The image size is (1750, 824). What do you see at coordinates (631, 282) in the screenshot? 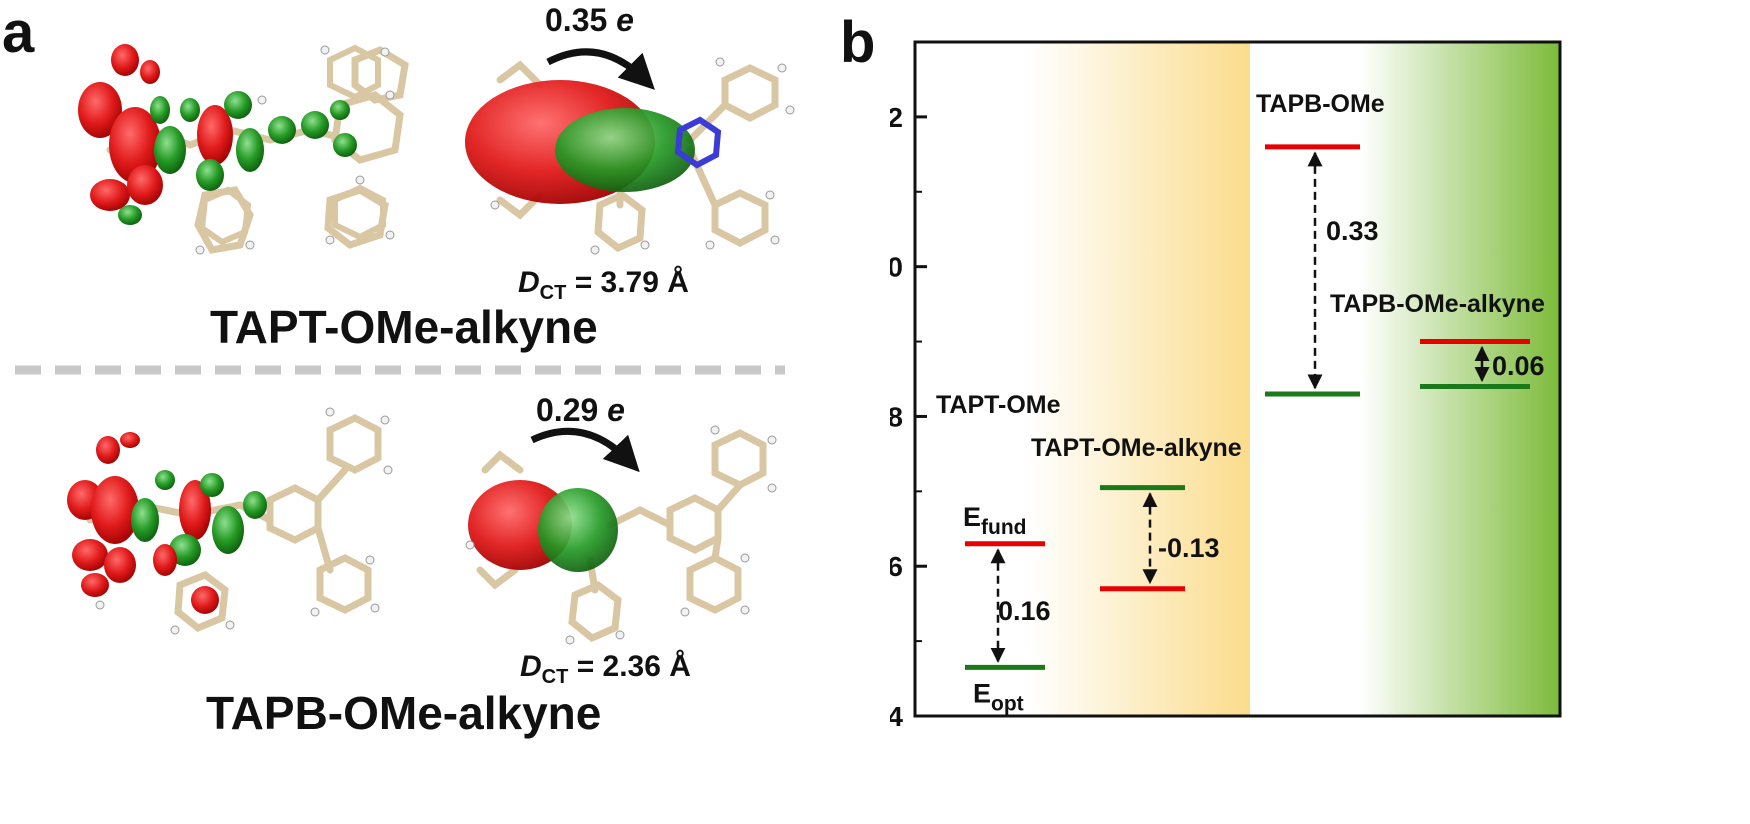
I see `top-dct-value: = 3.79 Å` at bounding box center [631, 282].